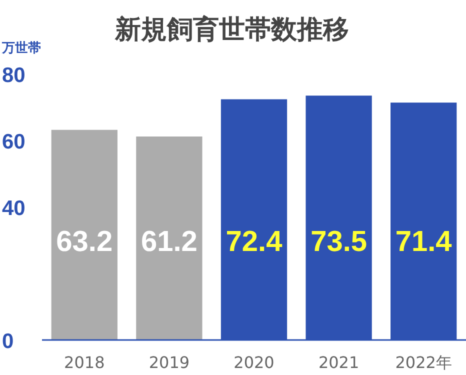 This screenshot has width=466, height=375. I want to click on data-label: 73.5, so click(339, 242).